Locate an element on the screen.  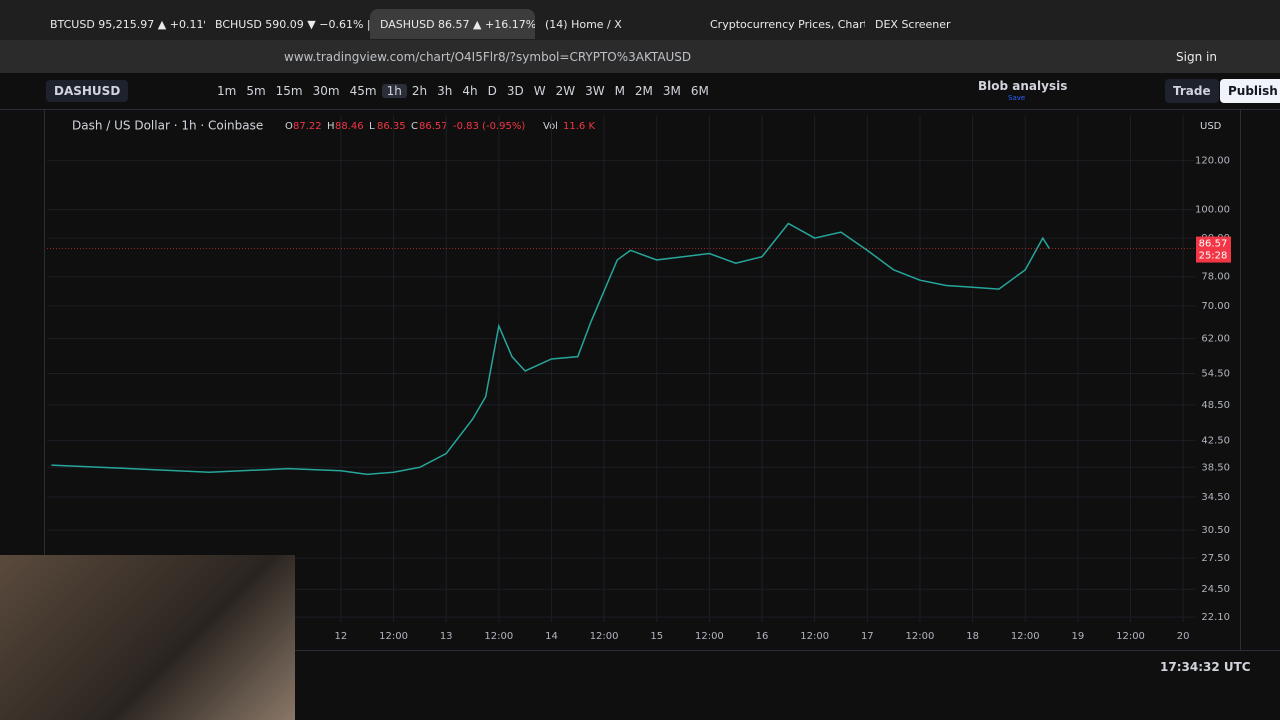
y-tick-label: 34.50 is located at coordinates (1215, 497).